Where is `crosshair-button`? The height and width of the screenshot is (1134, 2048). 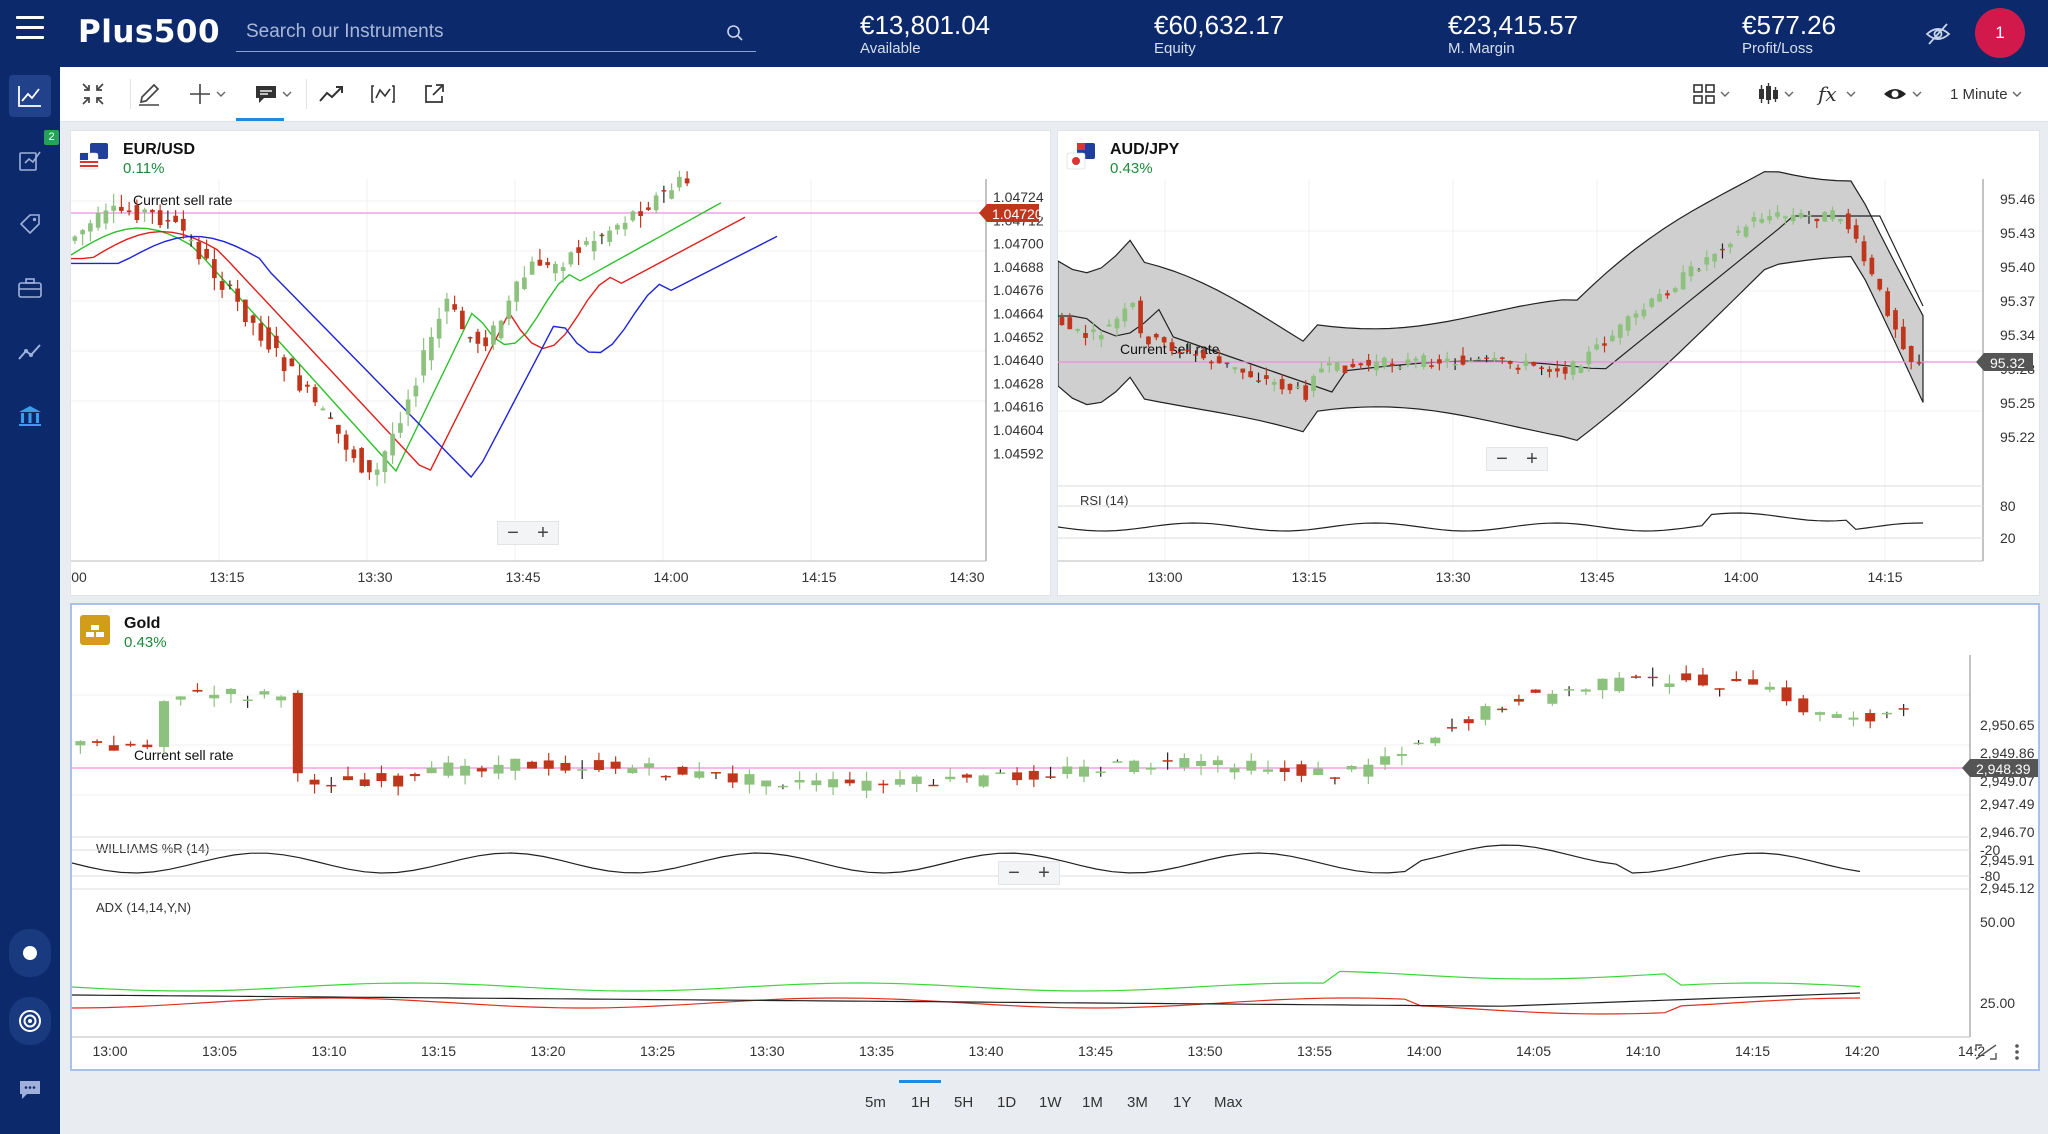 crosshair-button is located at coordinates (207, 94).